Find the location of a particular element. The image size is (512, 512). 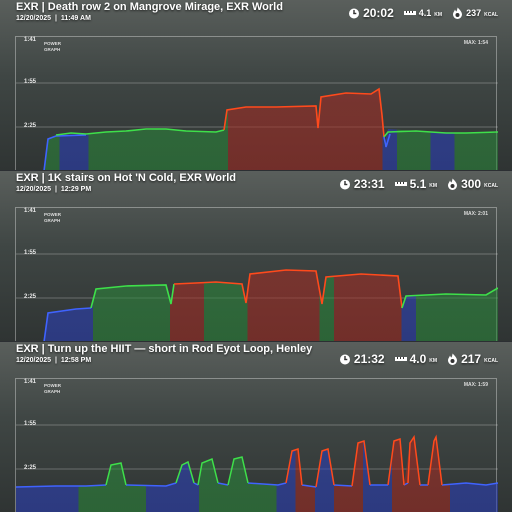

workout-stats: 21:32 4.0 KM 217 KCAL is located at coordinates (418, 359).